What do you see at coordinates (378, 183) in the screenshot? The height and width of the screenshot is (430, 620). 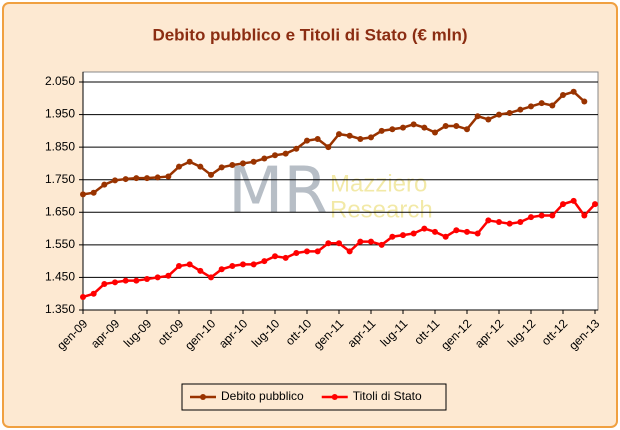 I see `watermark-text: Mazziero` at bounding box center [378, 183].